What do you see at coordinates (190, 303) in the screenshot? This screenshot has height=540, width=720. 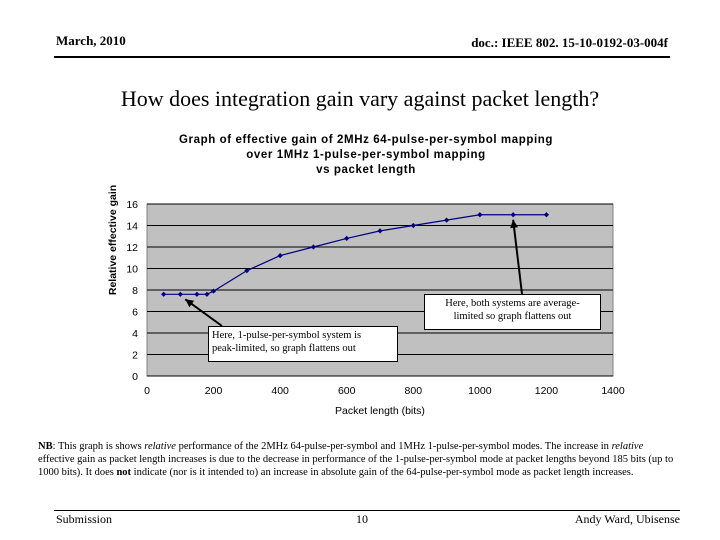 I see `annotation-arrow-peak-limited-head` at bounding box center [190, 303].